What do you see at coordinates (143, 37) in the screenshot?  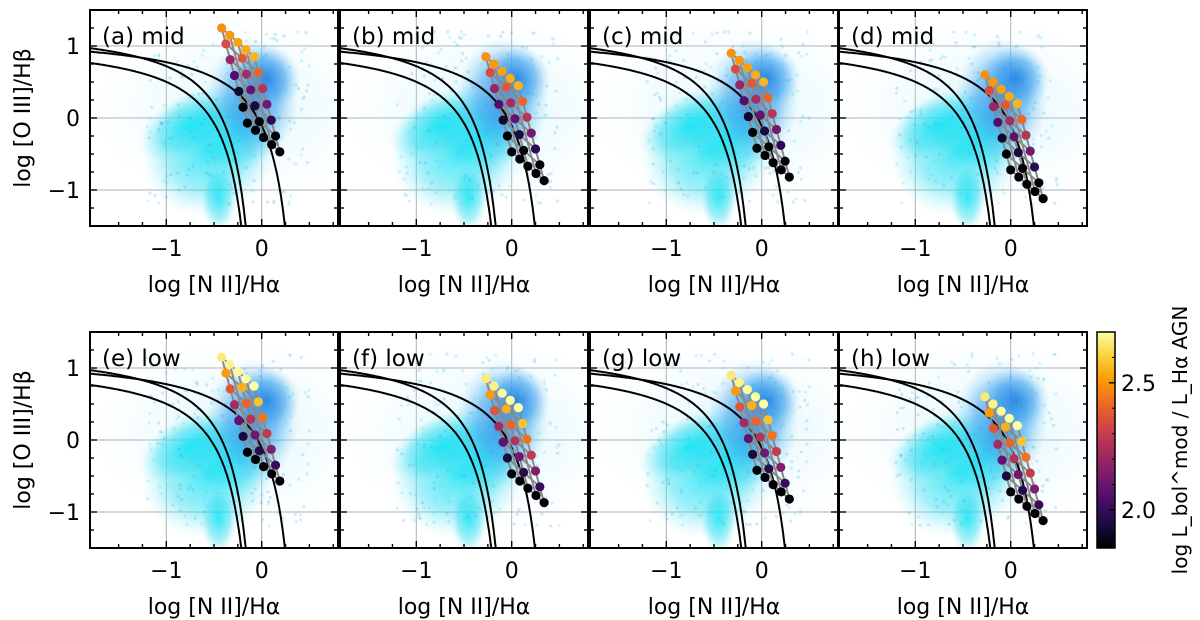 I see `panel-label: (a) mid` at bounding box center [143, 37].